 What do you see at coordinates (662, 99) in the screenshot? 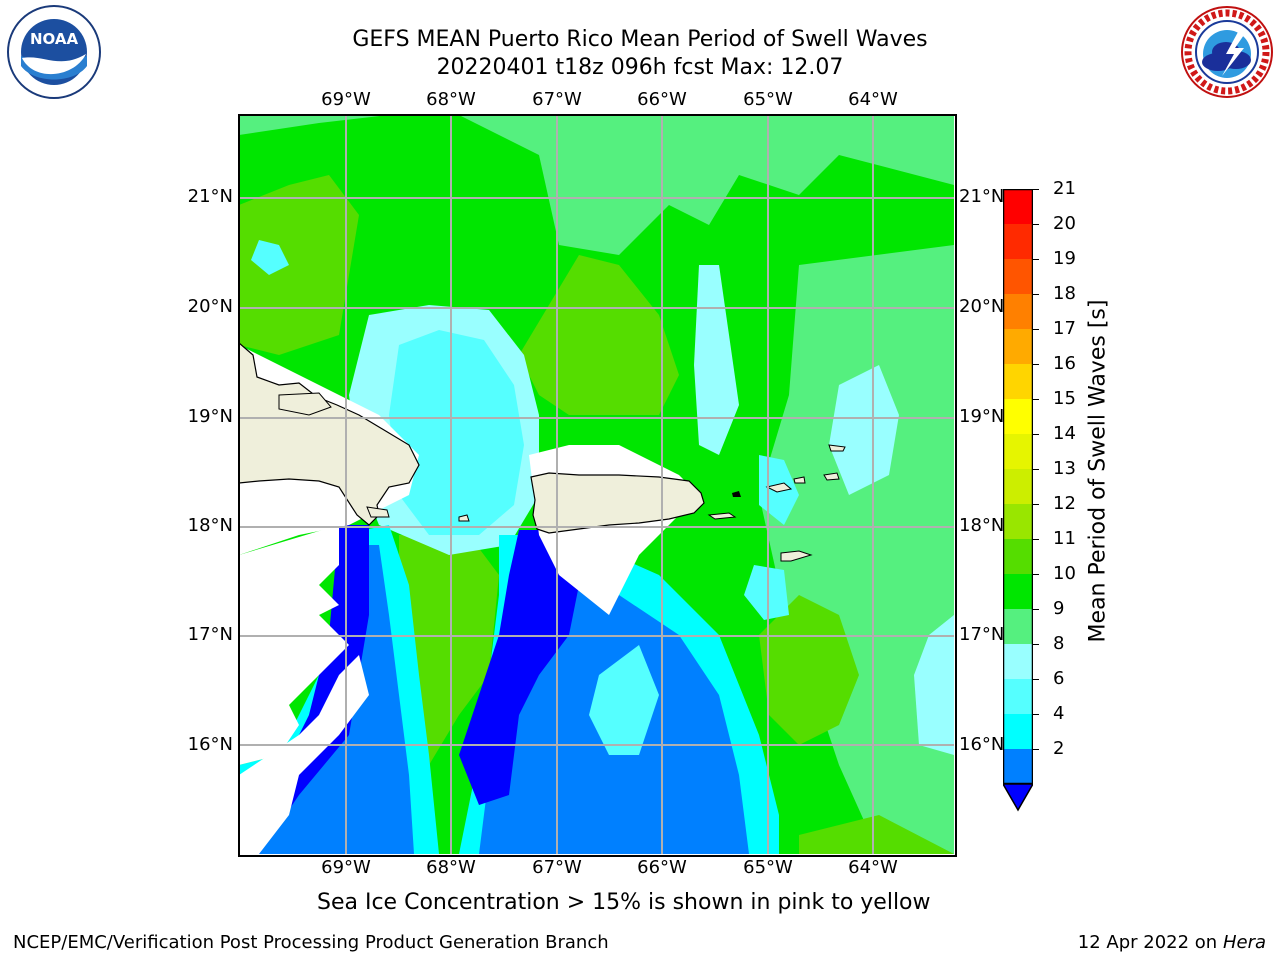
I see `lon-label-top: 66°W` at bounding box center [662, 99].